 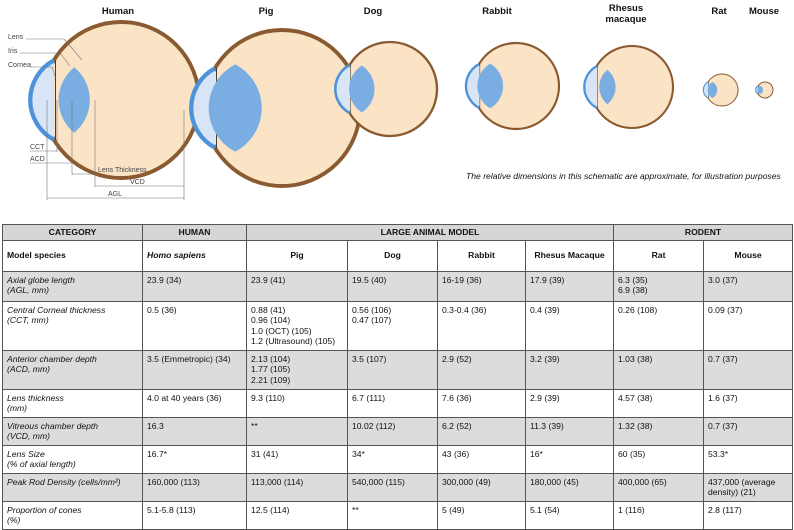 What do you see at coordinates (28, 369) in the screenshot?
I see `cell-line: (ACD, mm)` at bounding box center [28, 369].